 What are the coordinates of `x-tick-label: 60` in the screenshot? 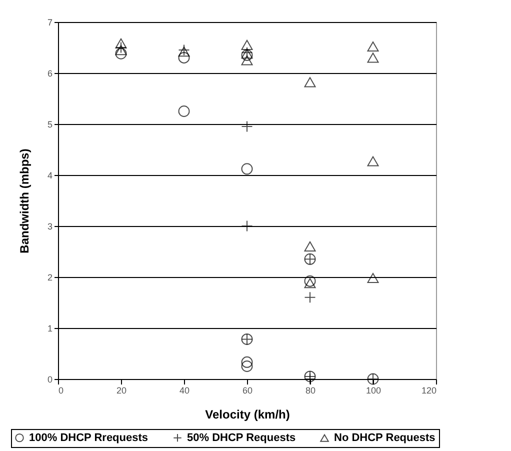 It's located at (247, 391).